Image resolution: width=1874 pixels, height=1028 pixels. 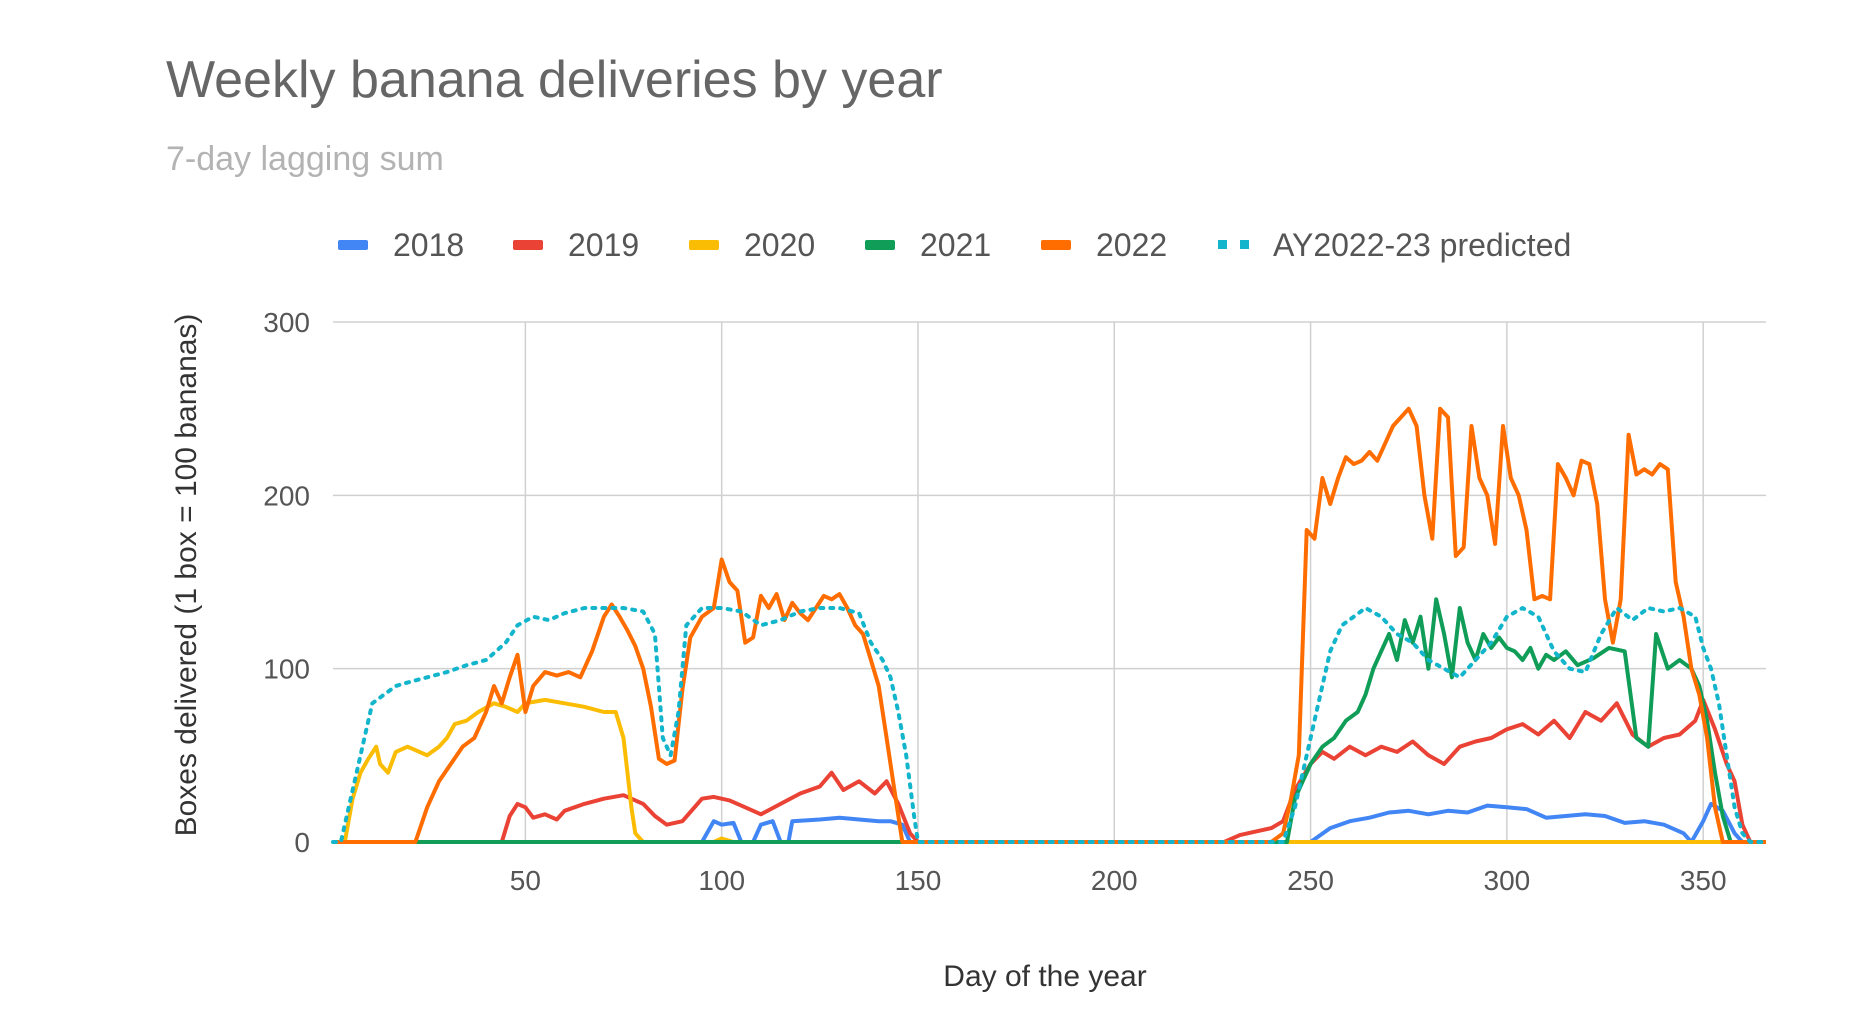 I want to click on legend: 2018 2019 2020 2021 2022 AY2022-23 predicted, so click(x=954, y=245).